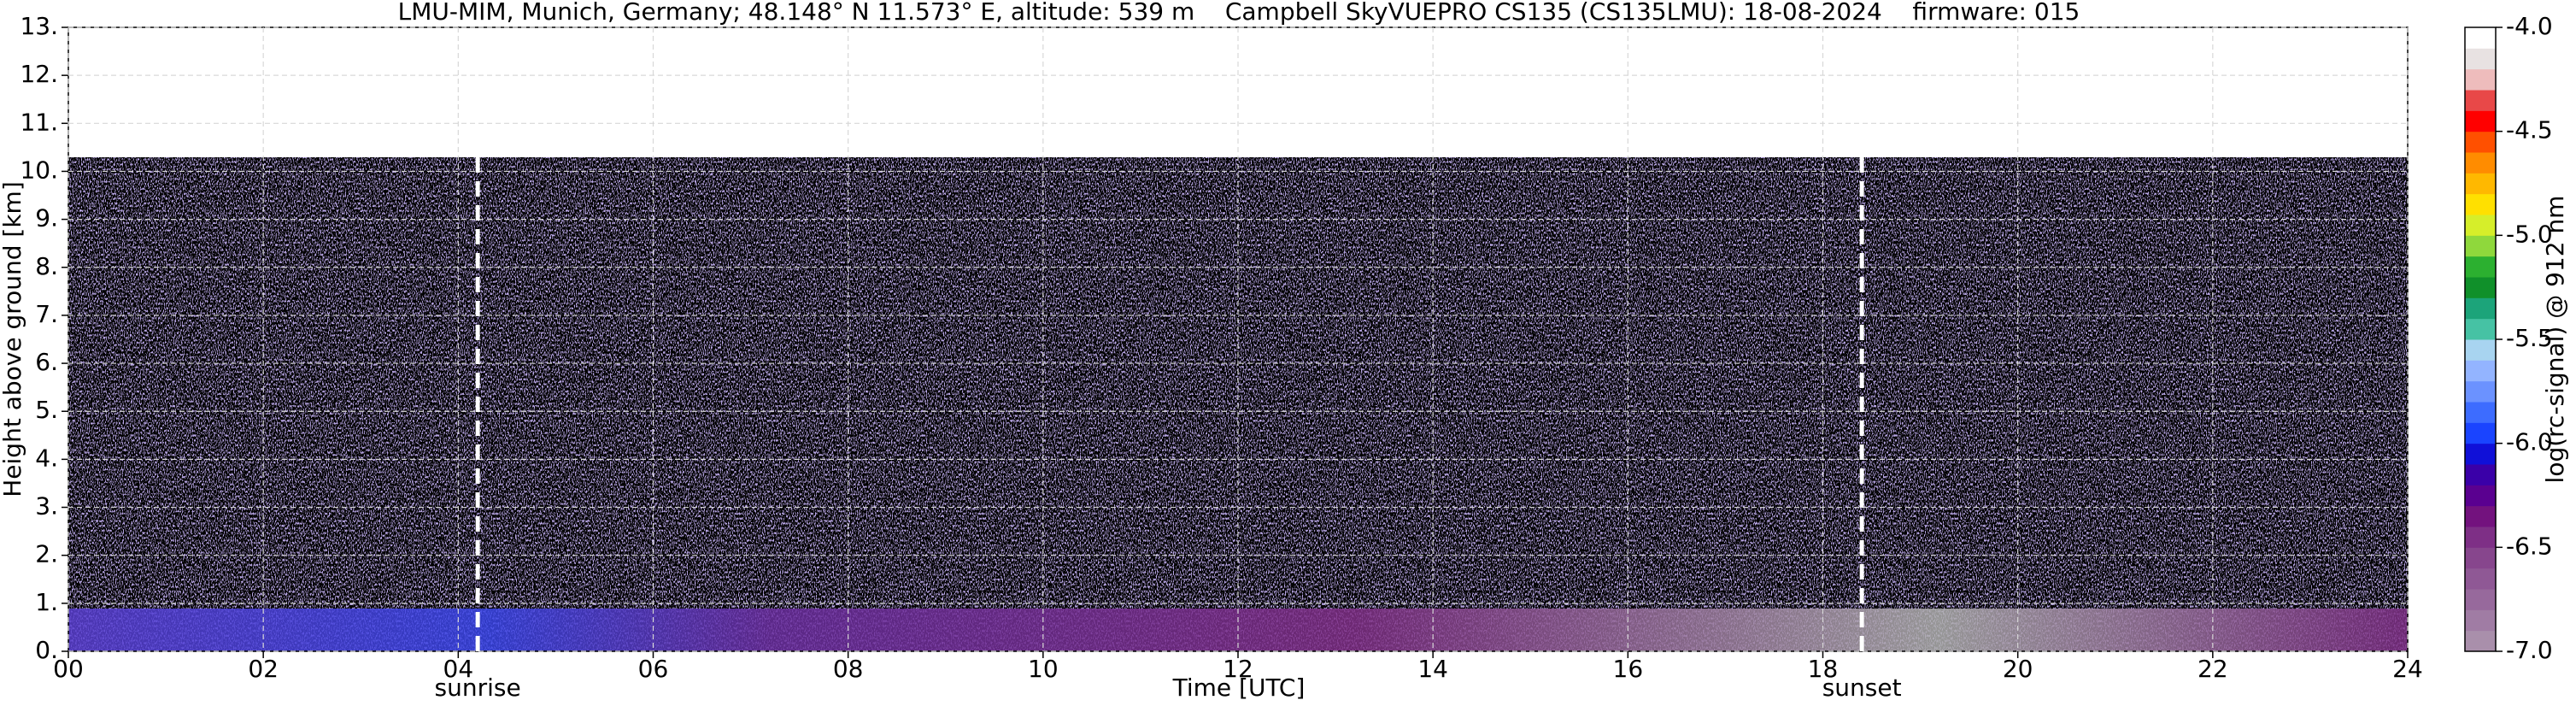  Describe the element at coordinates (1862, 688) in the screenshot. I see `annotation-label: sunset` at that location.